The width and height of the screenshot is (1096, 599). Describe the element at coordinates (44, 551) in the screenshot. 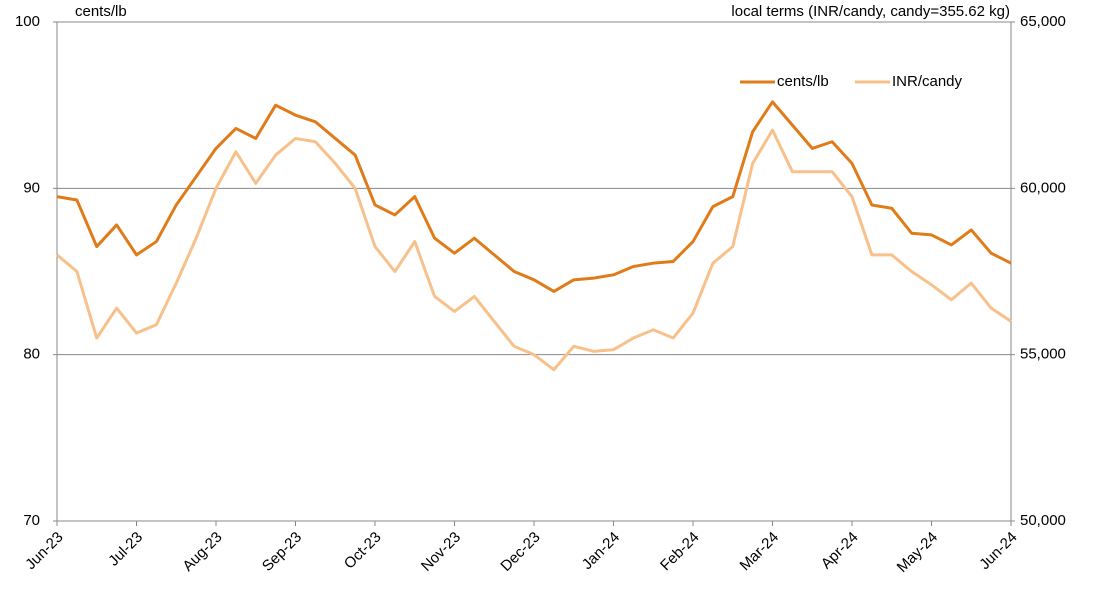

I see `x-tick-label: Jun-23` at that location.